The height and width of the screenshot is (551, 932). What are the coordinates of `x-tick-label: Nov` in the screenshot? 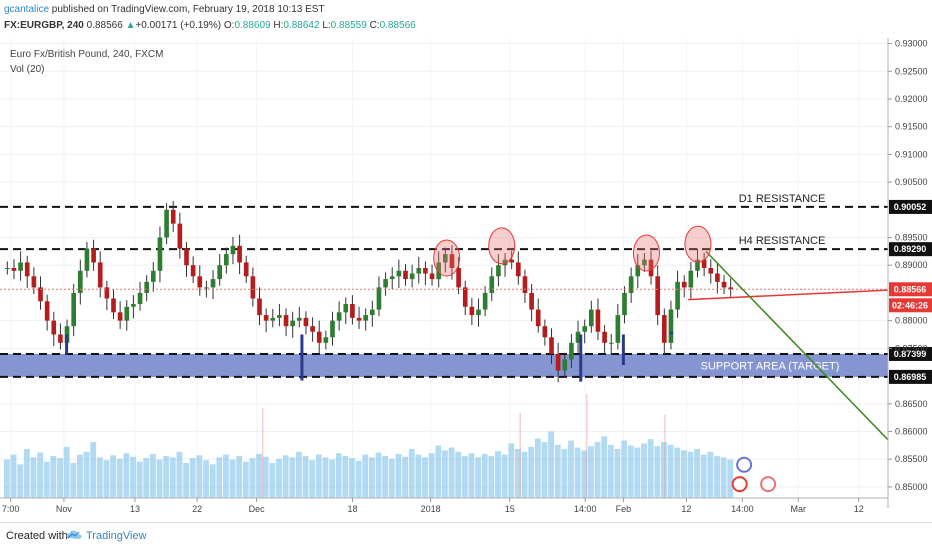 It's located at (64, 509).